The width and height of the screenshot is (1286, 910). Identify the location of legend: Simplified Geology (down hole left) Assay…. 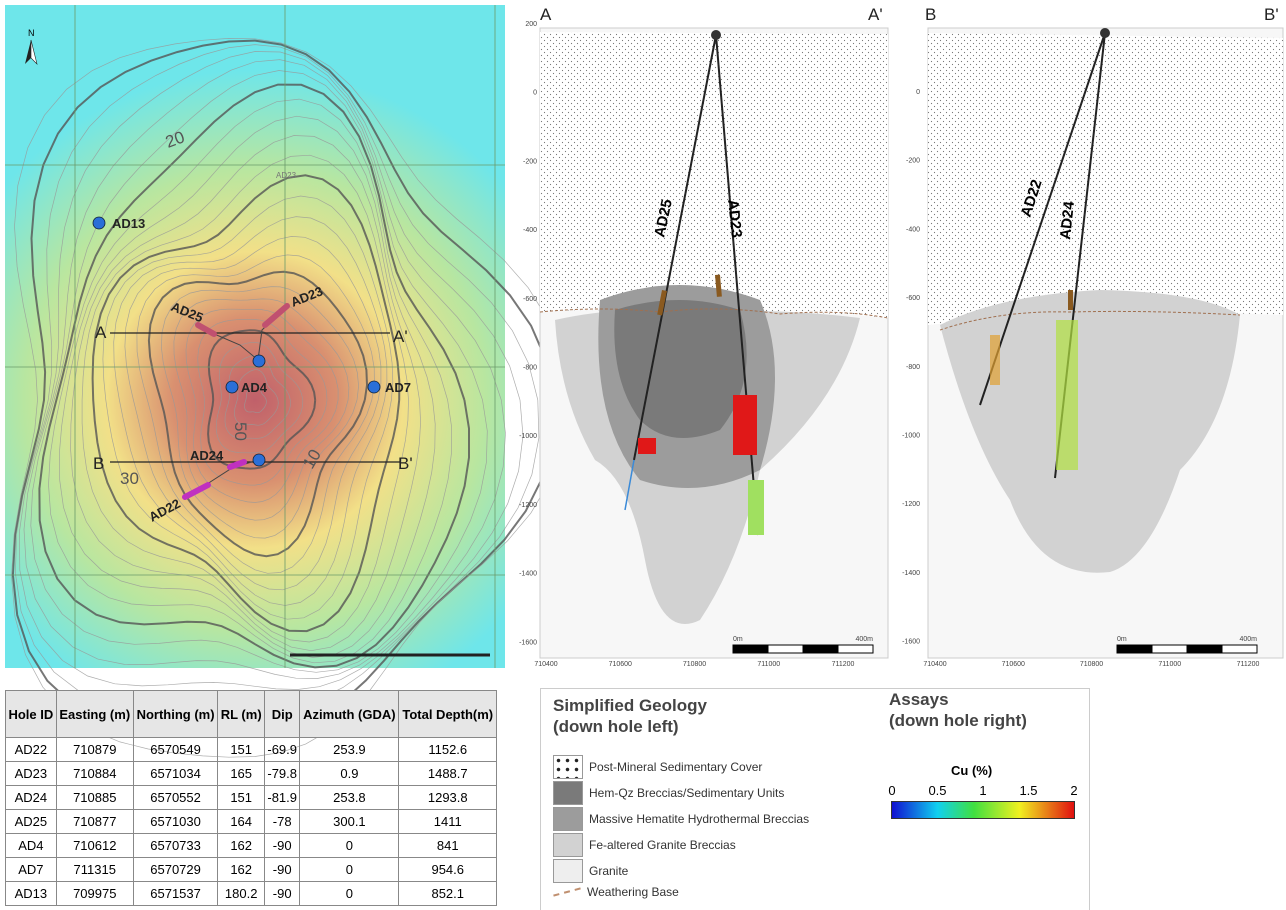
(815, 799).